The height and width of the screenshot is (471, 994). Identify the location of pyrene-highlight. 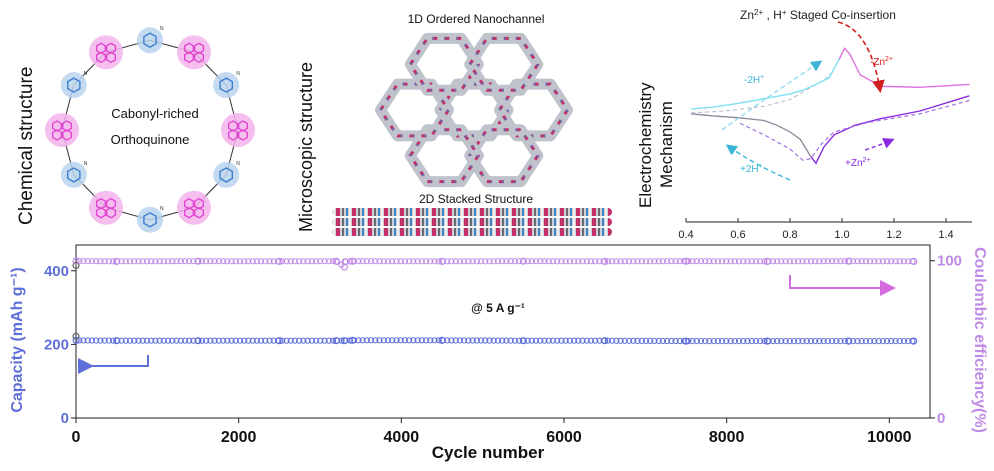
(194, 52).